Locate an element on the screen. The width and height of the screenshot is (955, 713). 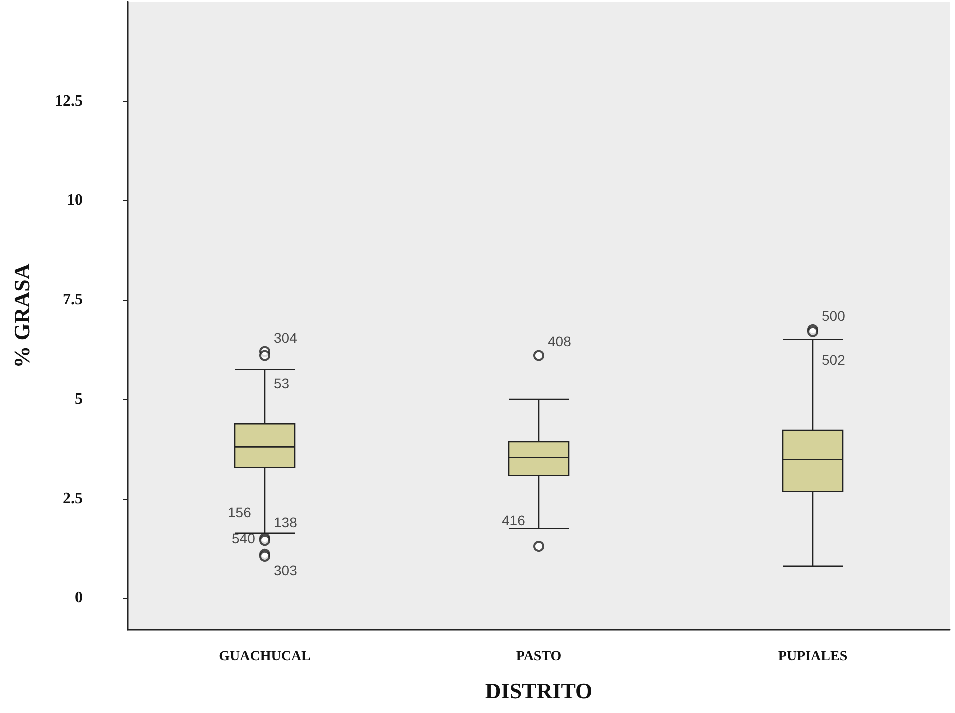
annotation: 304 is located at coordinates (286, 338).